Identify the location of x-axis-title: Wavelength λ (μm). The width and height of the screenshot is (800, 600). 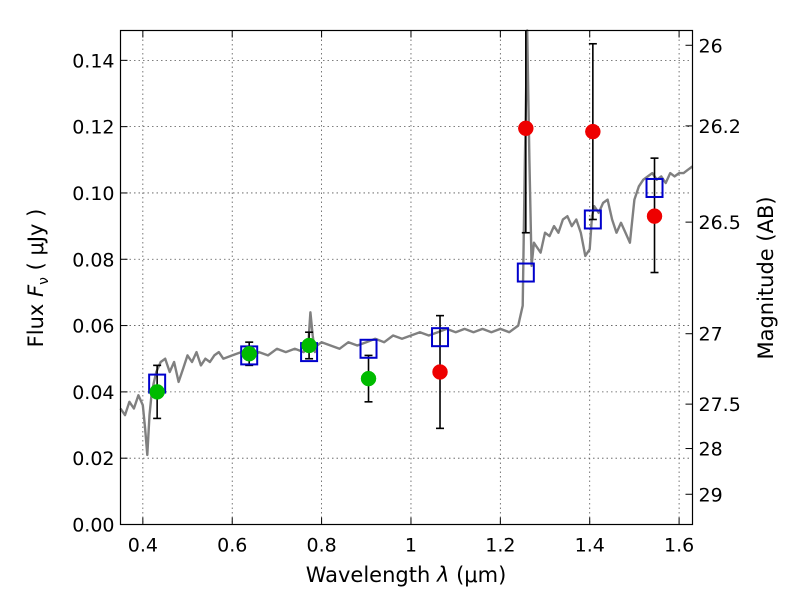
(406, 575).